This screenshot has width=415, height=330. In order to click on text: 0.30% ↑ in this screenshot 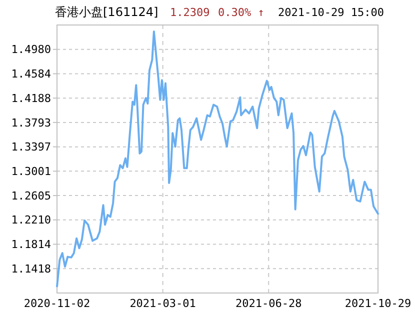, I will do `click(241, 12)`.